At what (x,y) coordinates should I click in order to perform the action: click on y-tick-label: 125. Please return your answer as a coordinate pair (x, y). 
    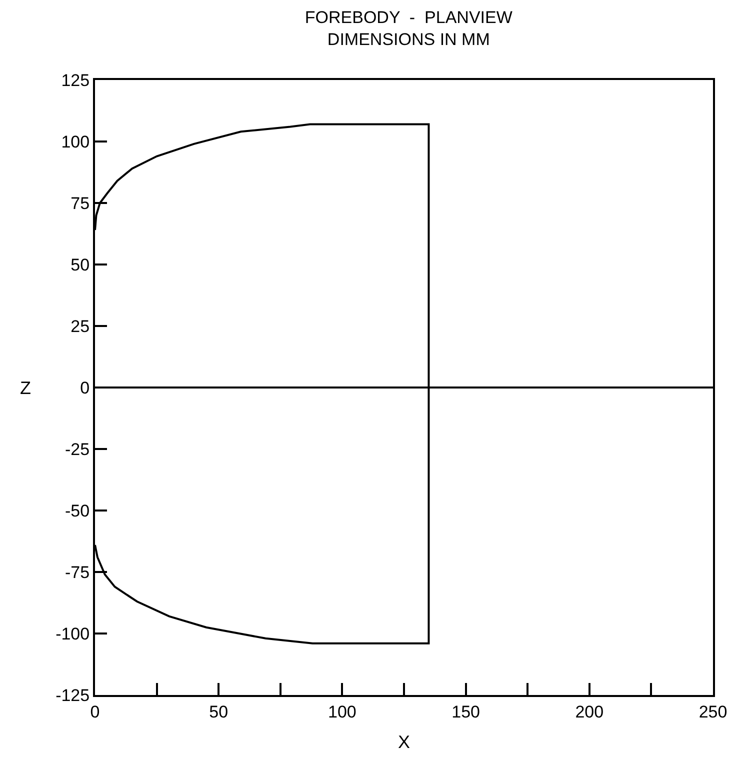
    Looking at the image, I should click on (75, 80).